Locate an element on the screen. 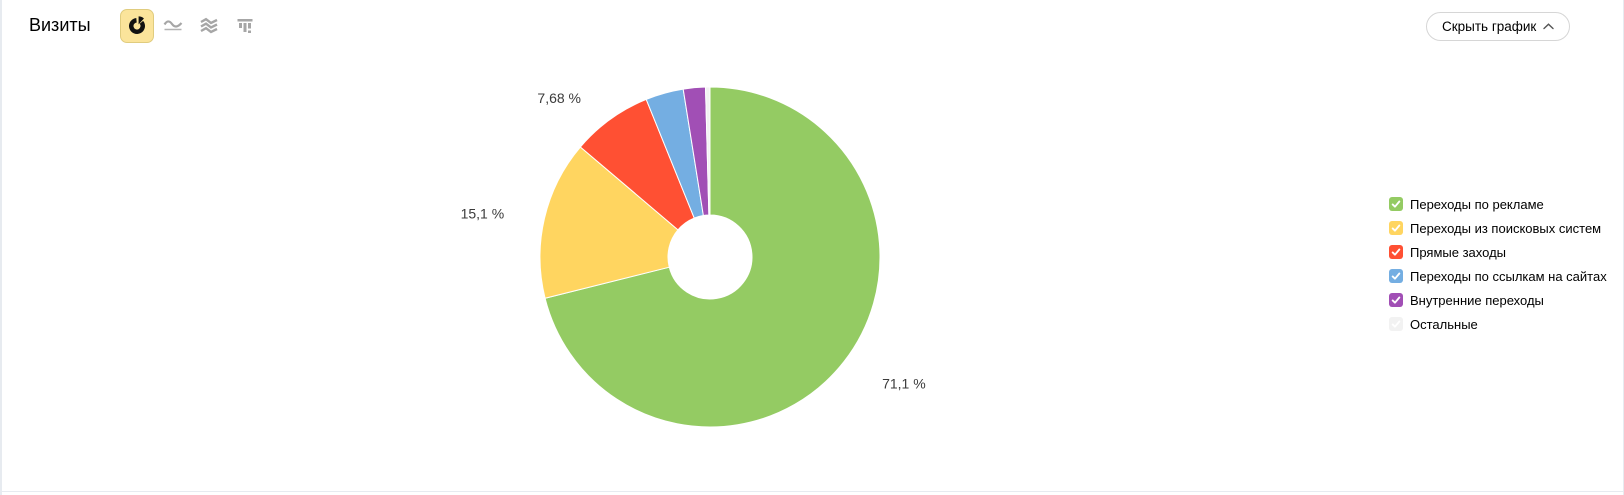 The image size is (1624, 495). legend-label: Переходы по ссылкам на сайтах is located at coordinates (1508, 276).